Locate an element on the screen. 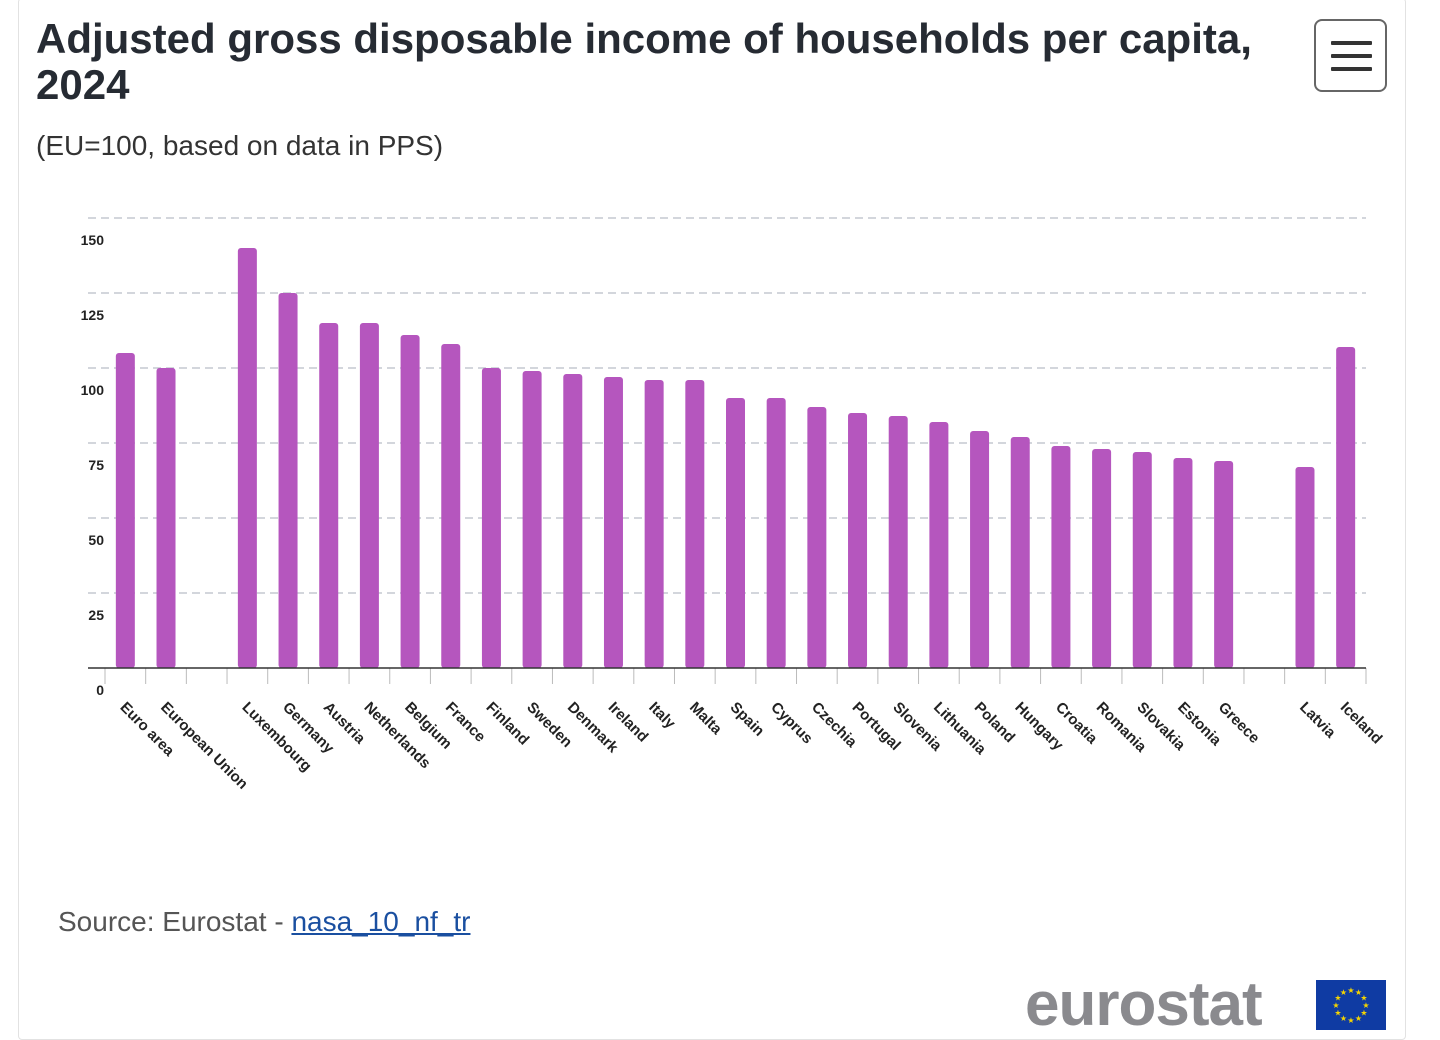 This screenshot has width=1440, height=1040. source-prefix: Source: Eurostat - is located at coordinates (175, 921).